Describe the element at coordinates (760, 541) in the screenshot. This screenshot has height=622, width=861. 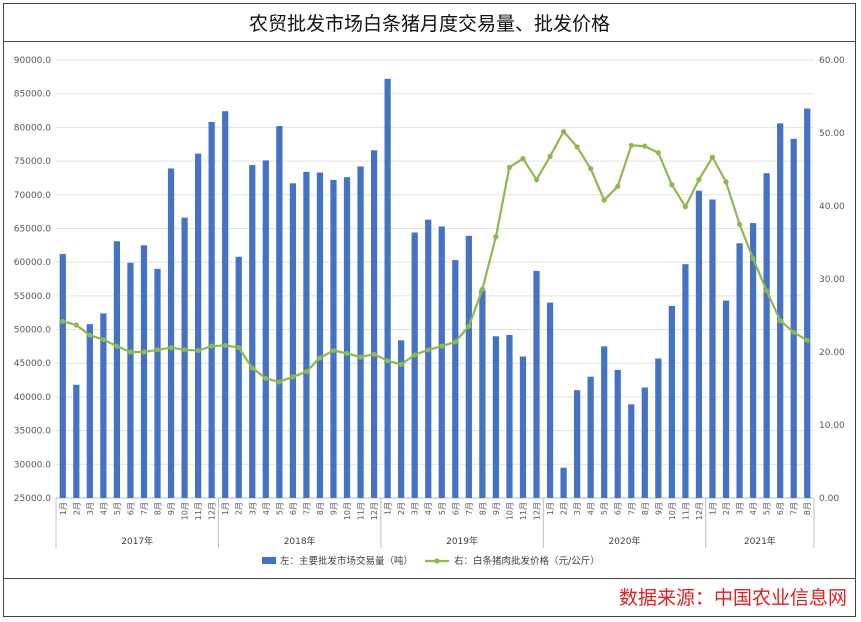
I see `year-label: 2021年` at that location.